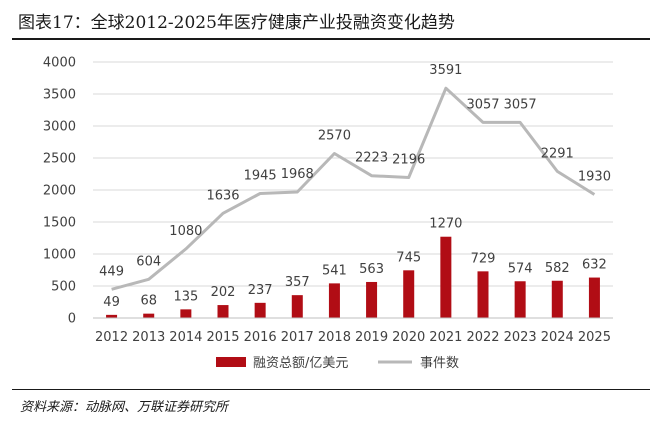  What do you see at coordinates (482, 337) in the screenshot?
I see `x-tick-label: 2022` at bounding box center [482, 337].